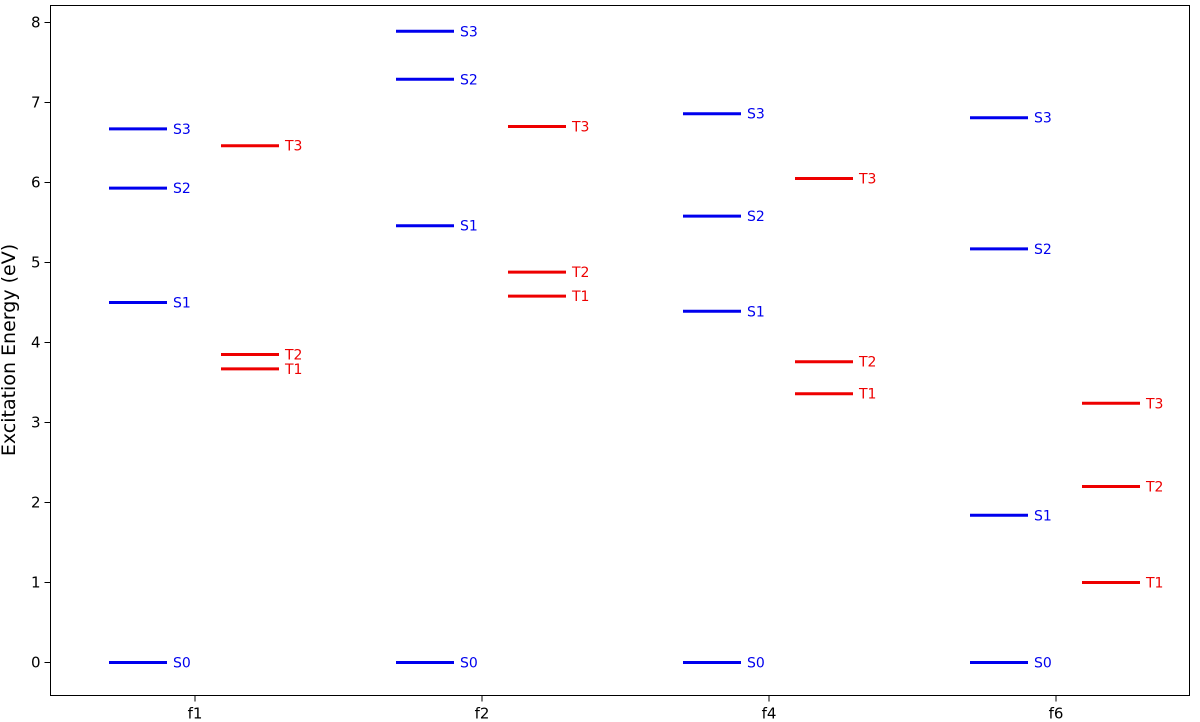 The width and height of the screenshot is (1200, 722). I want to click on y-tick-label: 6, so click(36, 183).